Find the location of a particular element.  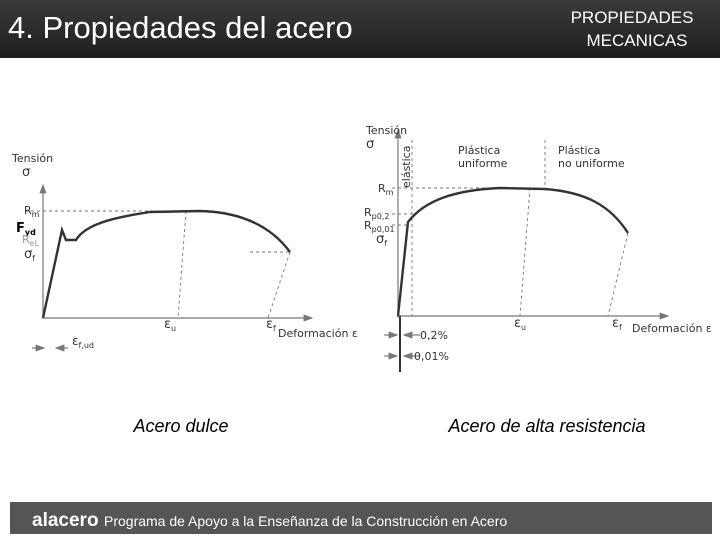

region-label: elástica is located at coordinates (406, 167).